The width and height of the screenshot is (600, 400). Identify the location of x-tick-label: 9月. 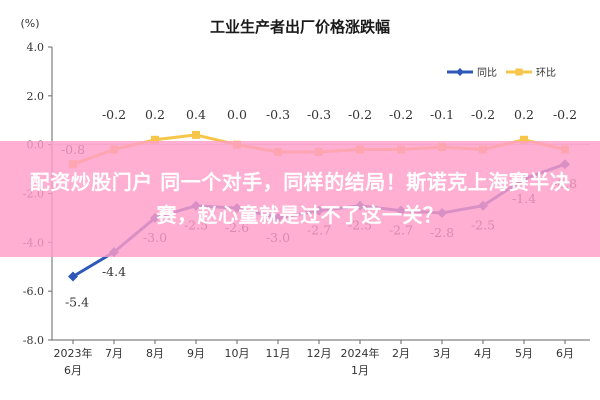
(196, 353).